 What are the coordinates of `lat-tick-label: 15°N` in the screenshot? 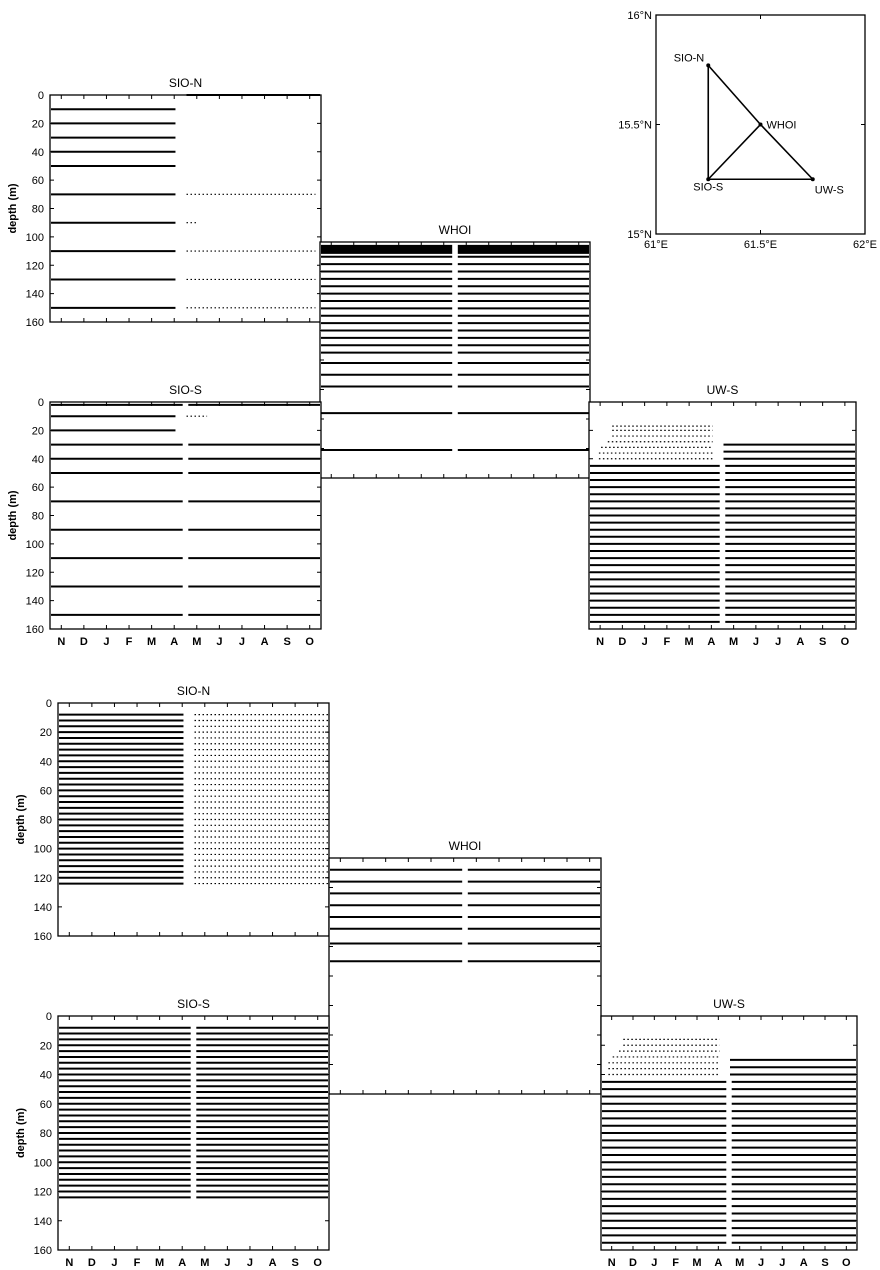 It's located at (639, 235).